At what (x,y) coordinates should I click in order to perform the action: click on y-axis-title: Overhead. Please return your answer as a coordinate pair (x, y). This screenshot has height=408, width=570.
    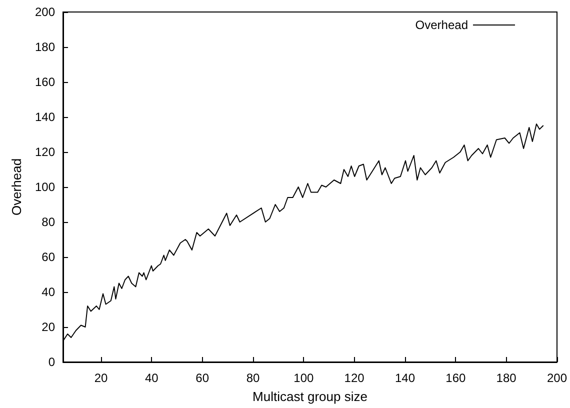
    Looking at the image, I should click on (16, 187).